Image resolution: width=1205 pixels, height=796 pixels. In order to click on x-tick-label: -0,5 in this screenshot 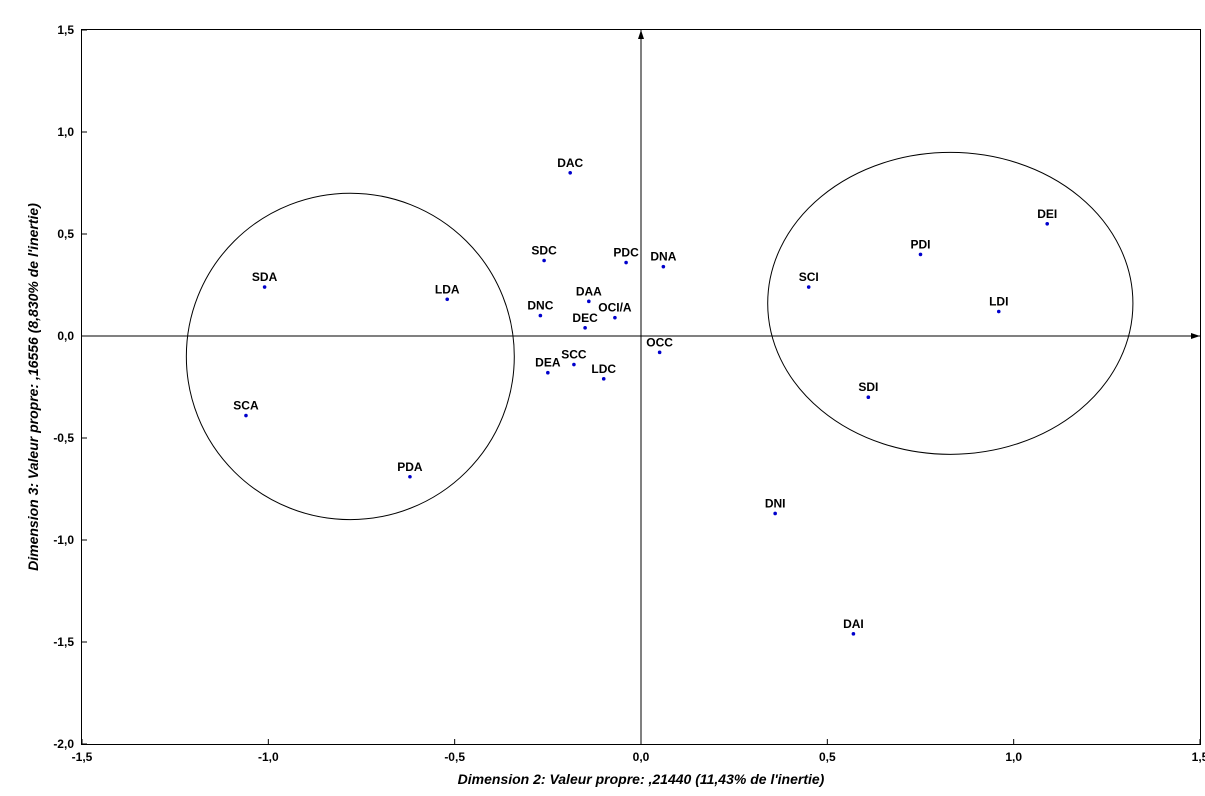, I will do `click(454, 757)`.